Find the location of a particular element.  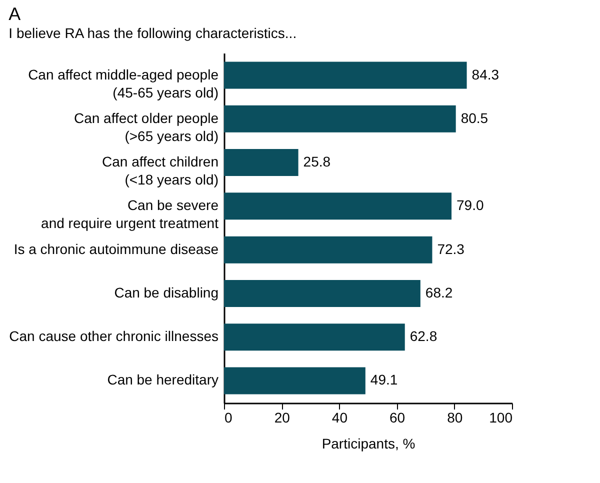

data-label: 68.2 is located at coordinates (439, 292).